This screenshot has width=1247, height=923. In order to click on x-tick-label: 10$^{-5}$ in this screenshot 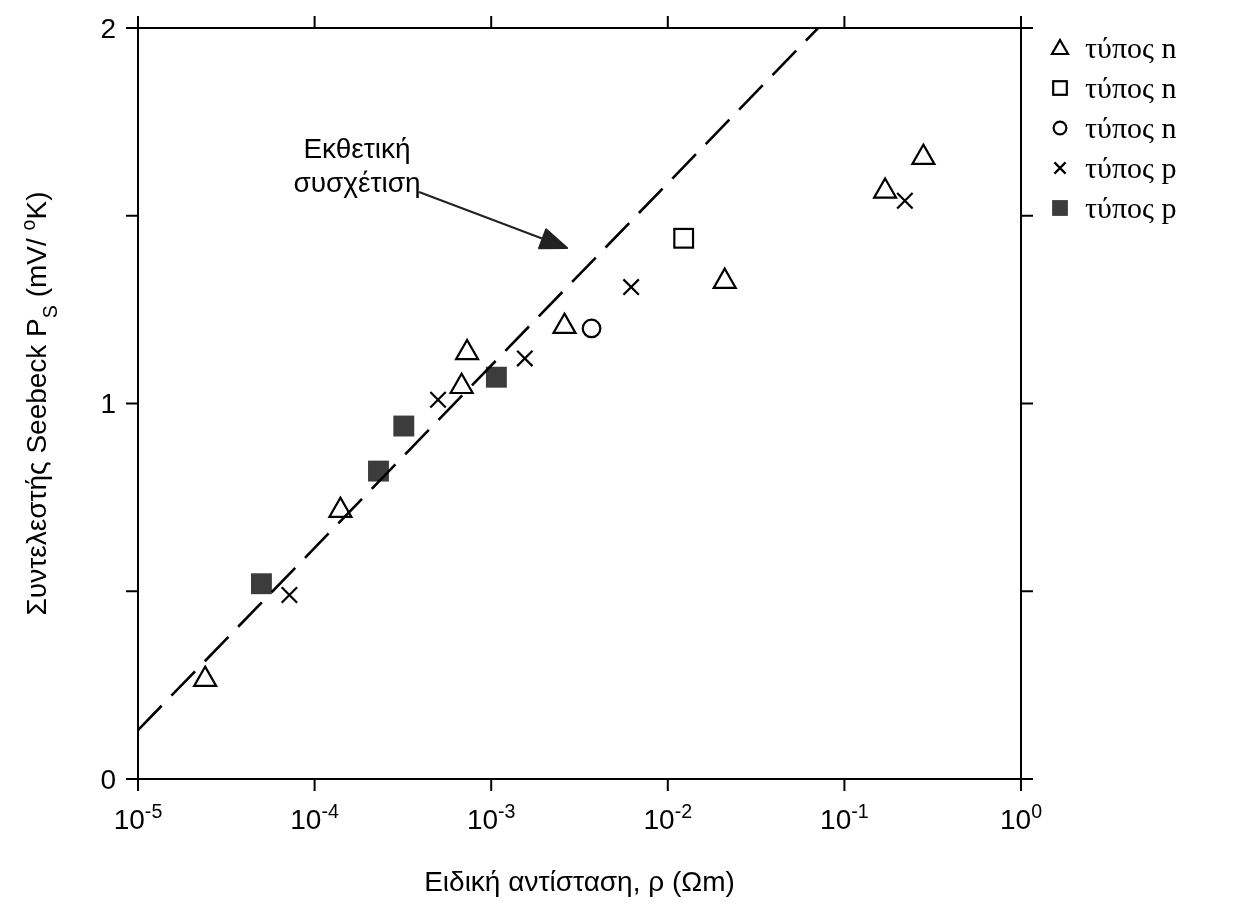, I will do `click(138, 817)`.